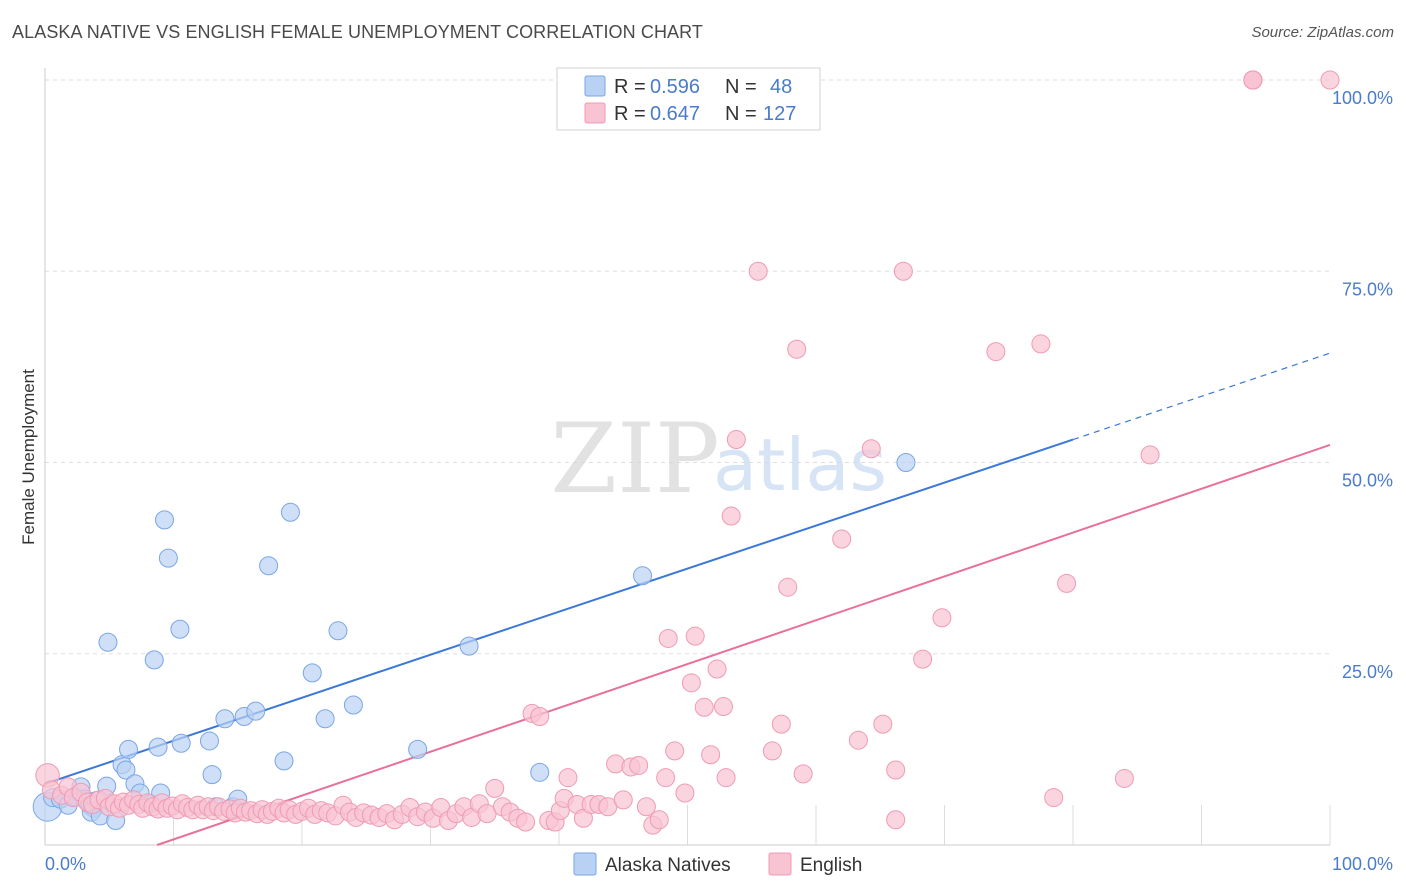 Image resolution: width=1406 pixels, height=892 pixels. Describe the element at coordinates (1362, 864) in the screenshot. I see `x-tick-label: 100.0%` at that location.